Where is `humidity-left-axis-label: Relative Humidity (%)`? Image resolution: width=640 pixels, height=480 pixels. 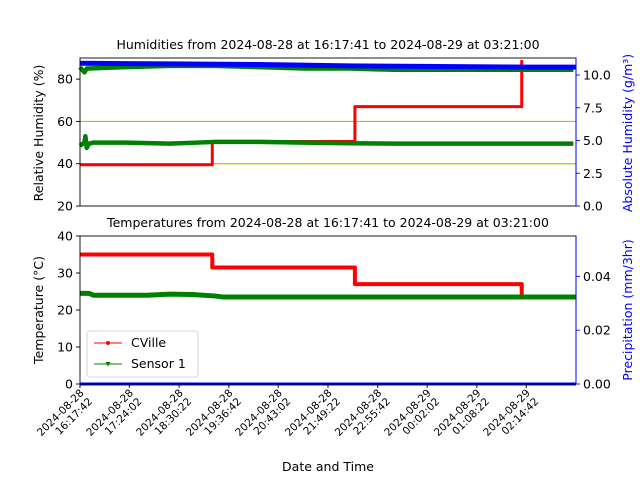
humidity-left-axis-label: Relative Humidity (%) is located at coordinates (38, 133).